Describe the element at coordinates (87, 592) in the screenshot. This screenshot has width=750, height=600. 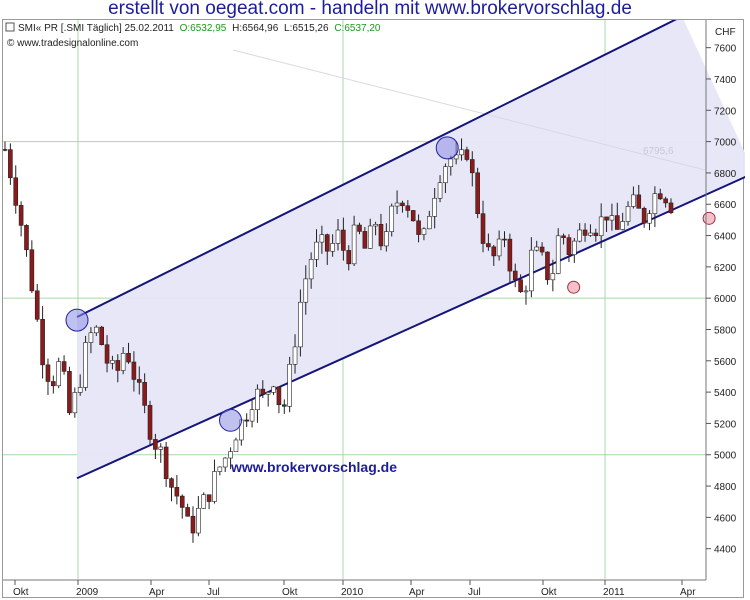
I see `x-tick-label: 2009` at that location.